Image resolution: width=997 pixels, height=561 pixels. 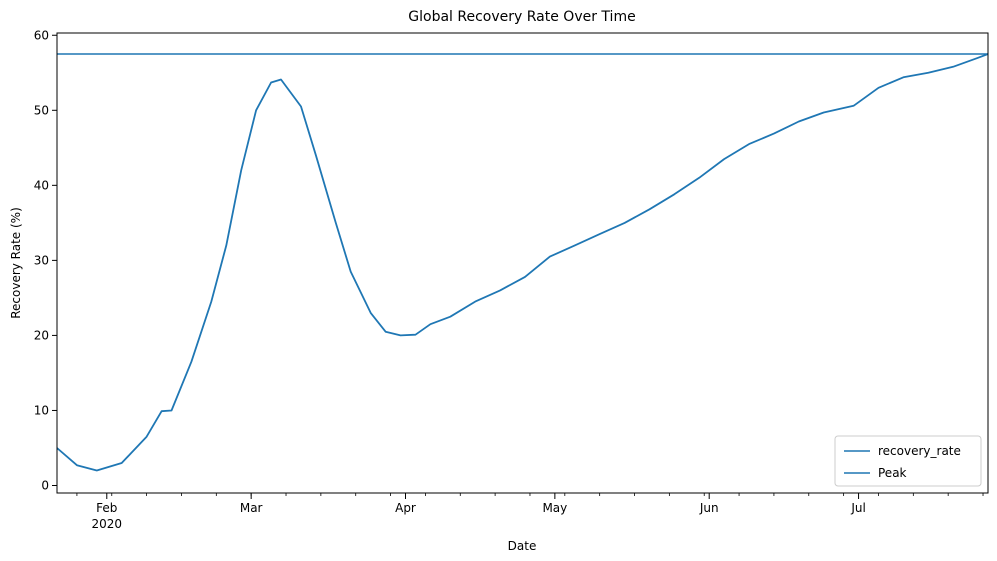 I want to click on y-tick-label: 30, so click(x=41, y=260).